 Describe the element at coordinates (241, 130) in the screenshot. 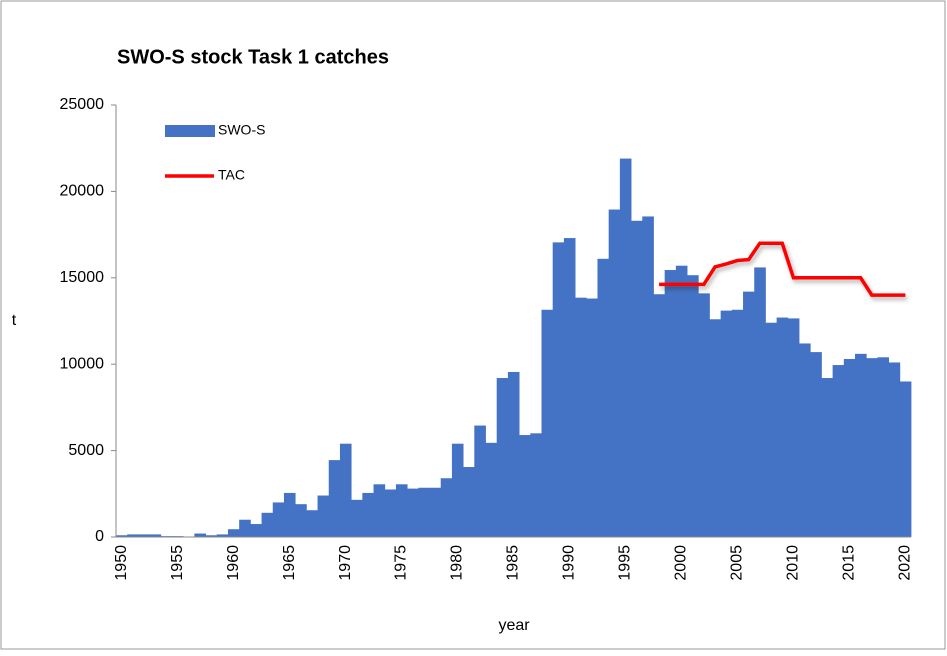

I see `legend-label: SWO-S` at that location.